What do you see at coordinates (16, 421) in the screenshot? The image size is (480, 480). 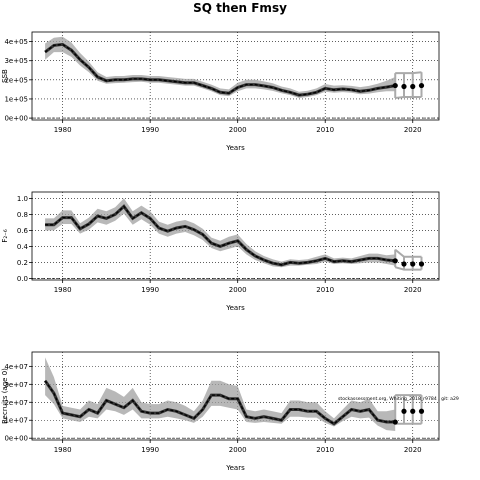 I see `y-tick-label: 1e+07` at bounding box center [16, 421].